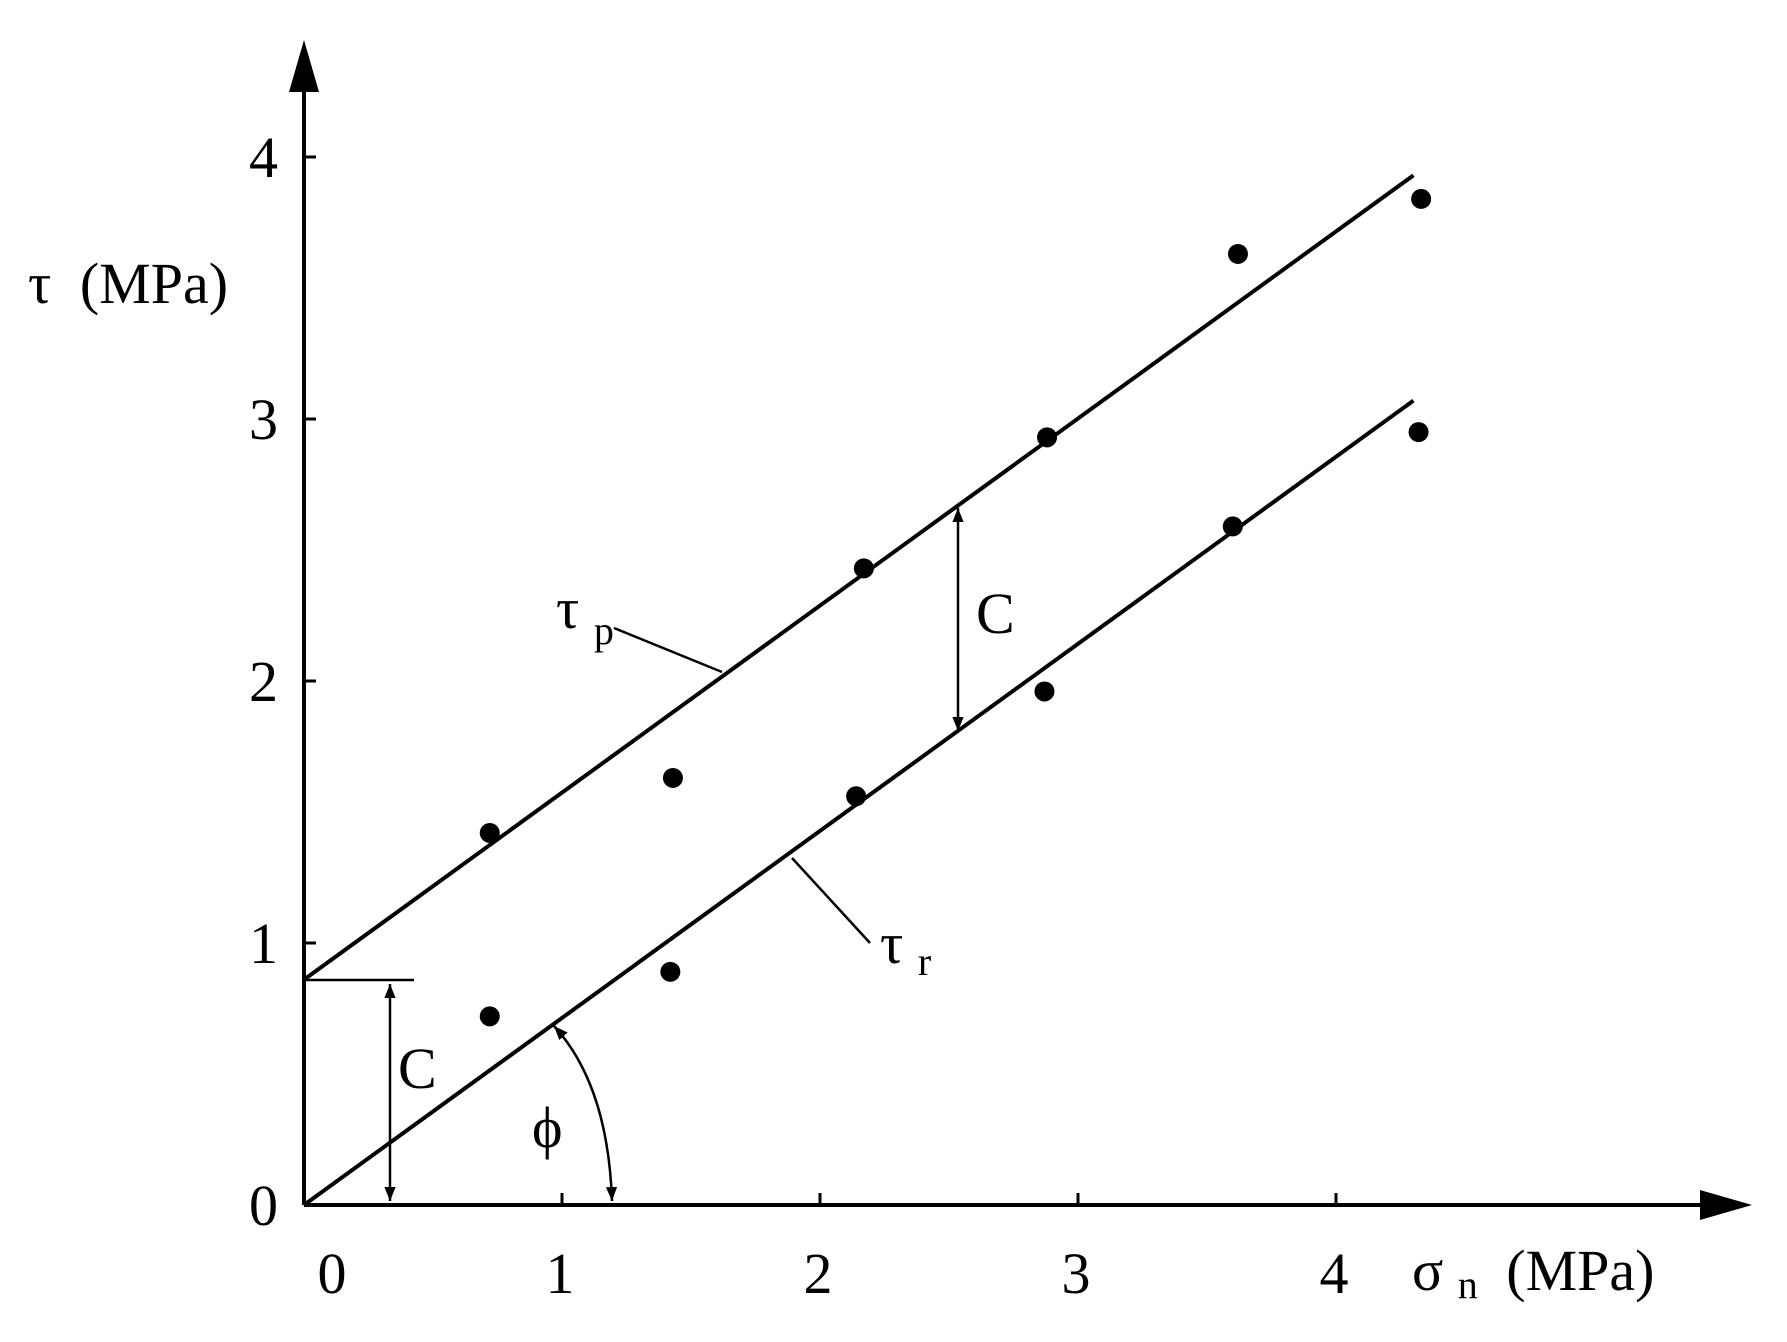 This screenshot has height=1342, width=1787. What do you see at coordinates (547, 1127) in the screenshot?
I see `friction-angle-label: ϕ` at bounding box center [547, 1127].